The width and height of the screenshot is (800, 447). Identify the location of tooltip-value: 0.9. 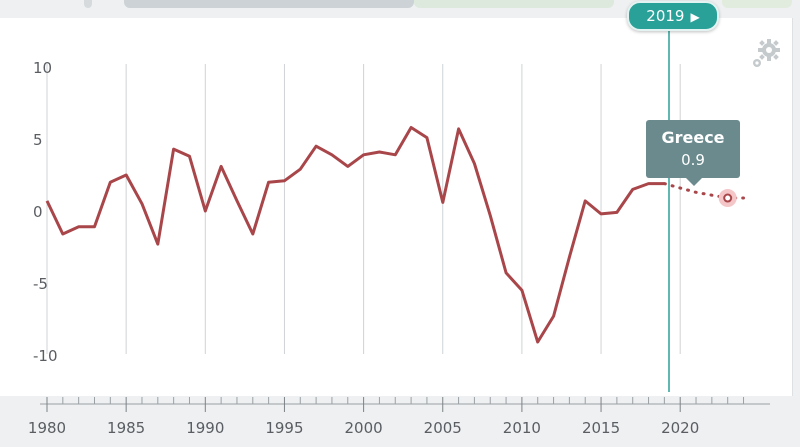
(693, 160).